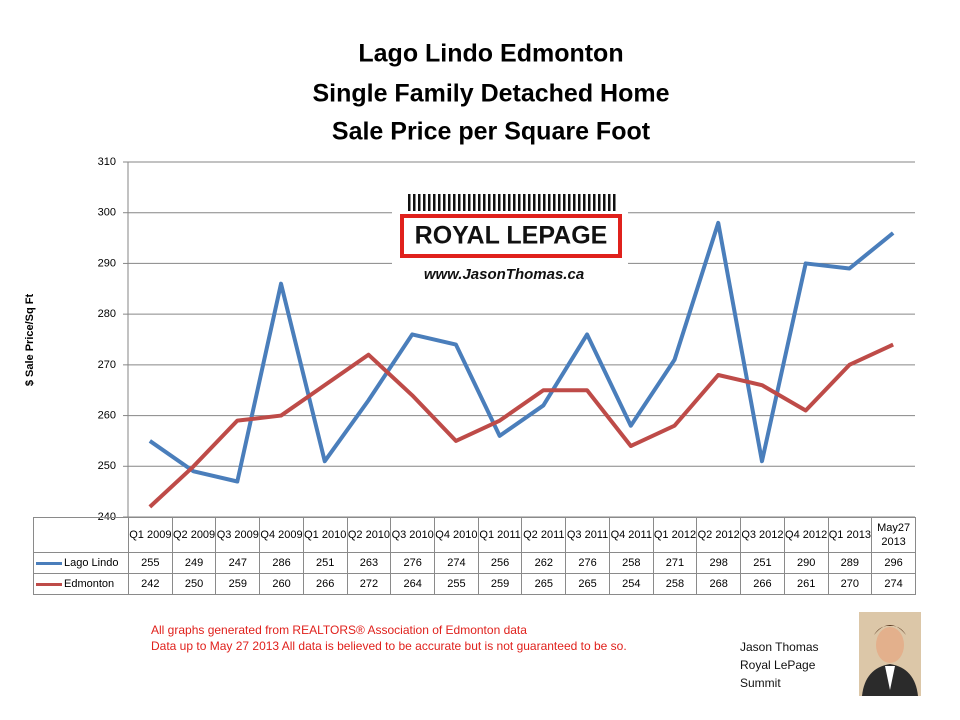 Image resolution: width=960 pixels, height=720 pixels. I want to click on value-cell: 264, so click(413, 584).